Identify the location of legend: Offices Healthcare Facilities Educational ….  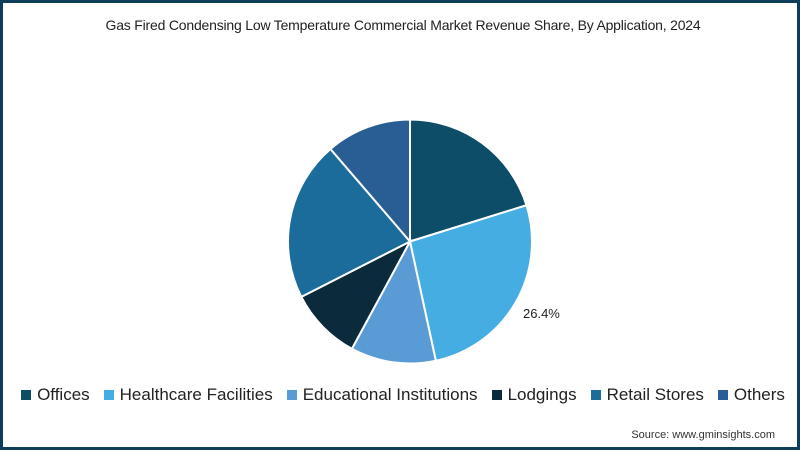
(401, 395).